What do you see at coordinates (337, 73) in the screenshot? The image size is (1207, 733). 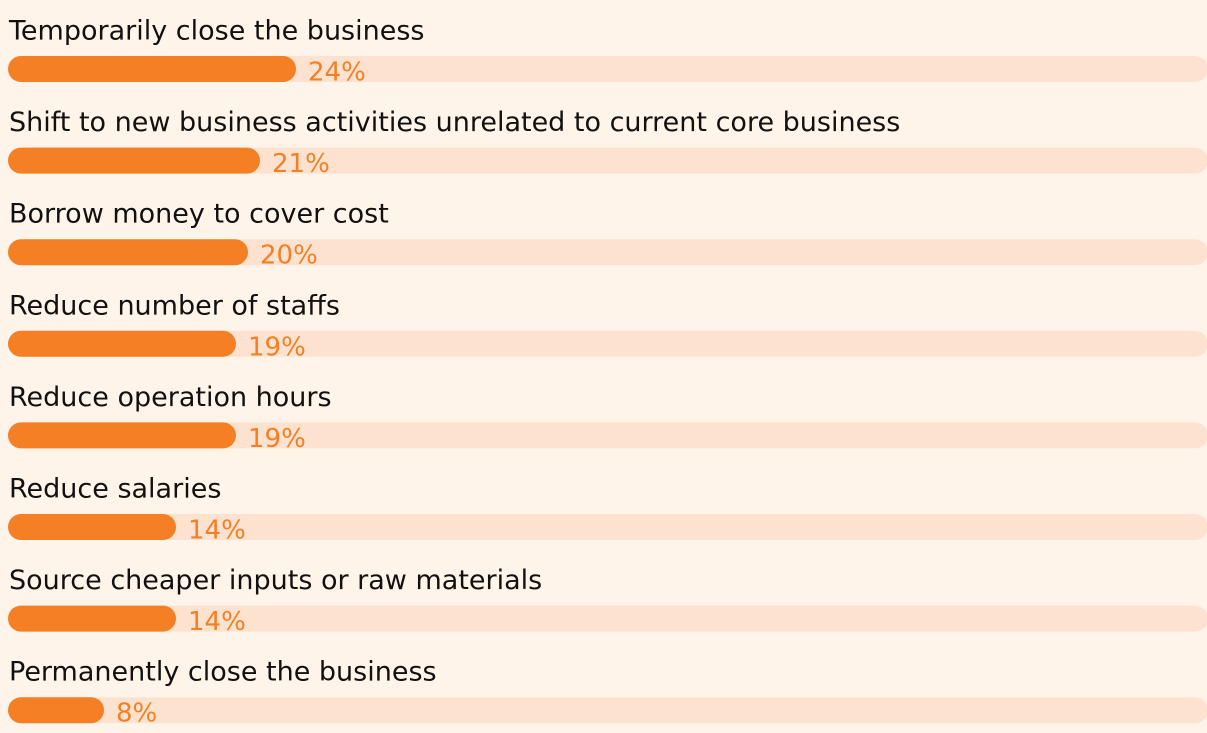 I see `value-label: 24%` at bounding box center [337, 73].